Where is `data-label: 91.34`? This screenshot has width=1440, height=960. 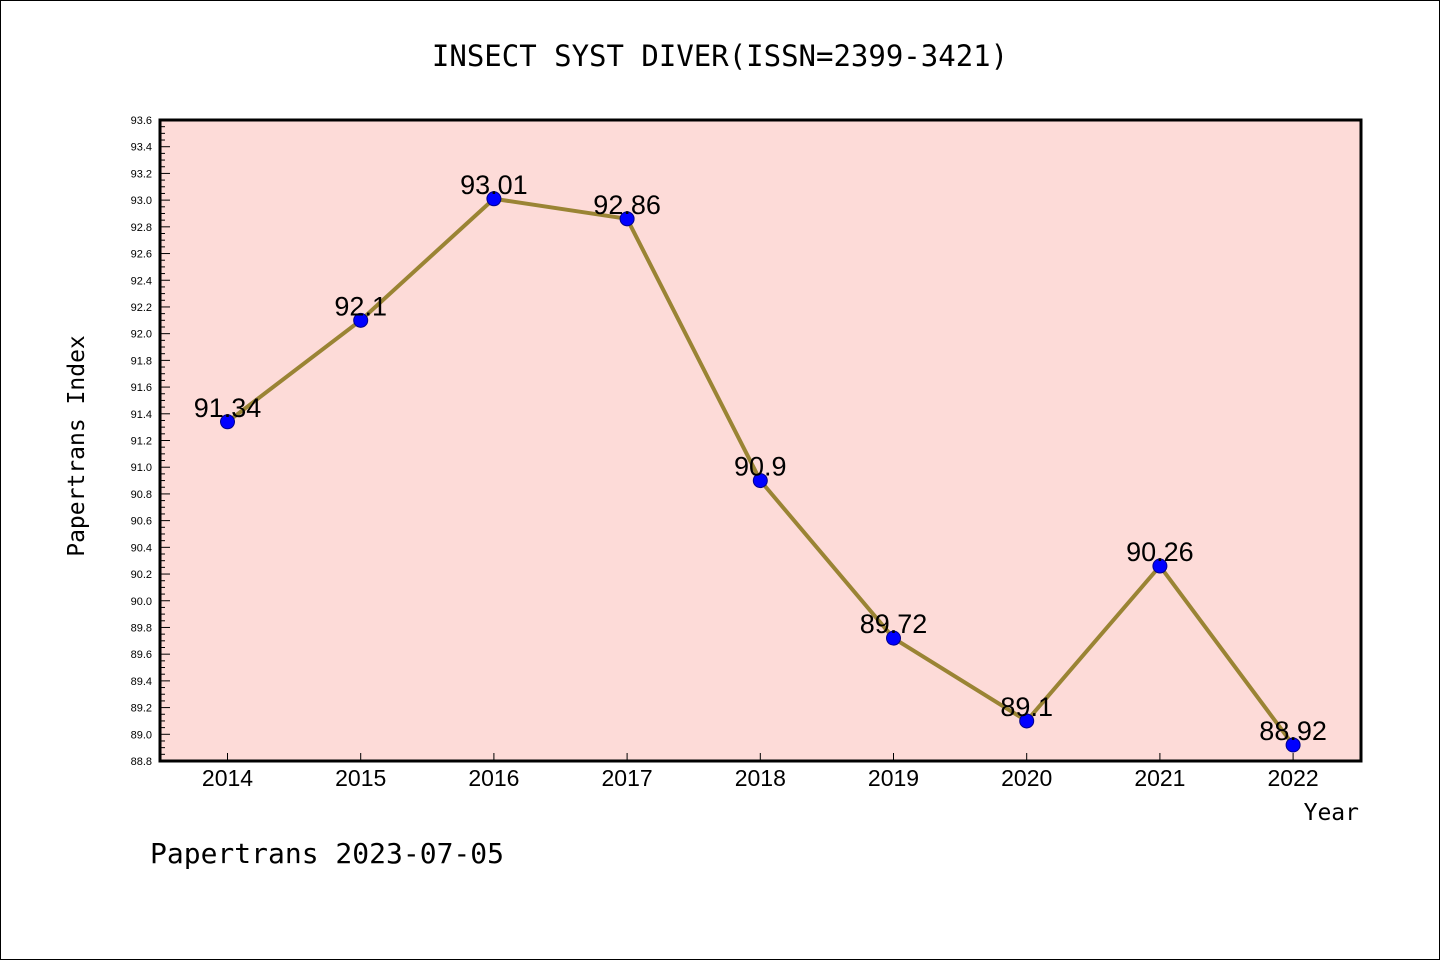 data-label: 91.34 is located at coordinates (228, 408).